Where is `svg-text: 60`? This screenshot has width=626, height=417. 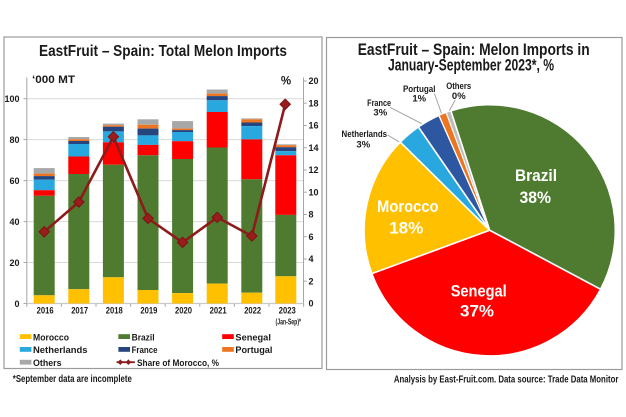
svg-text: 60 is located at coordinates (14, 181).